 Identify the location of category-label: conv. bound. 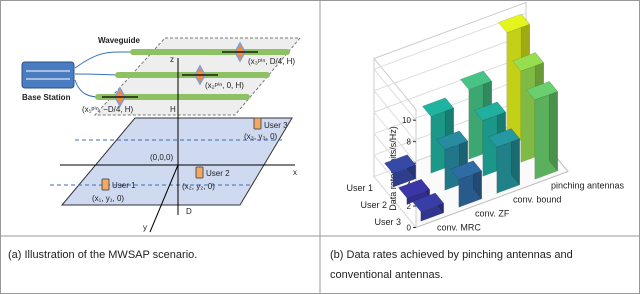
(537, 200).